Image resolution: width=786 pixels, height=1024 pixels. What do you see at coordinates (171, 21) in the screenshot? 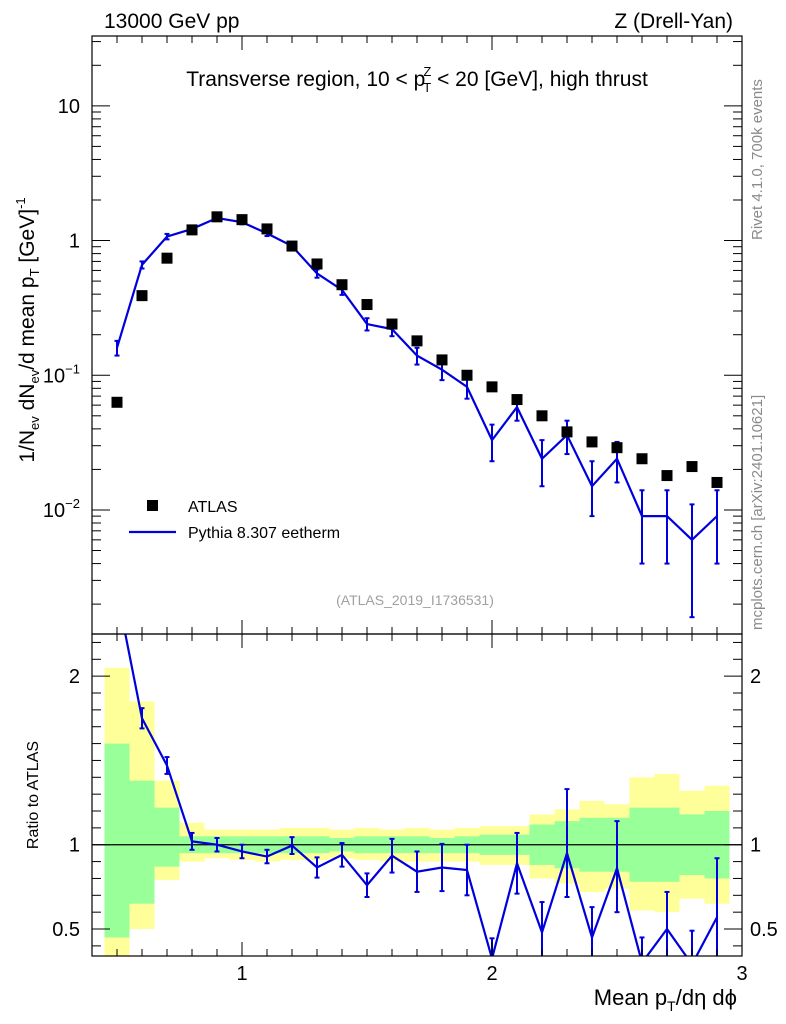
I see `collision-label: 13000 GeV pp` at bounding box center [171, 21].